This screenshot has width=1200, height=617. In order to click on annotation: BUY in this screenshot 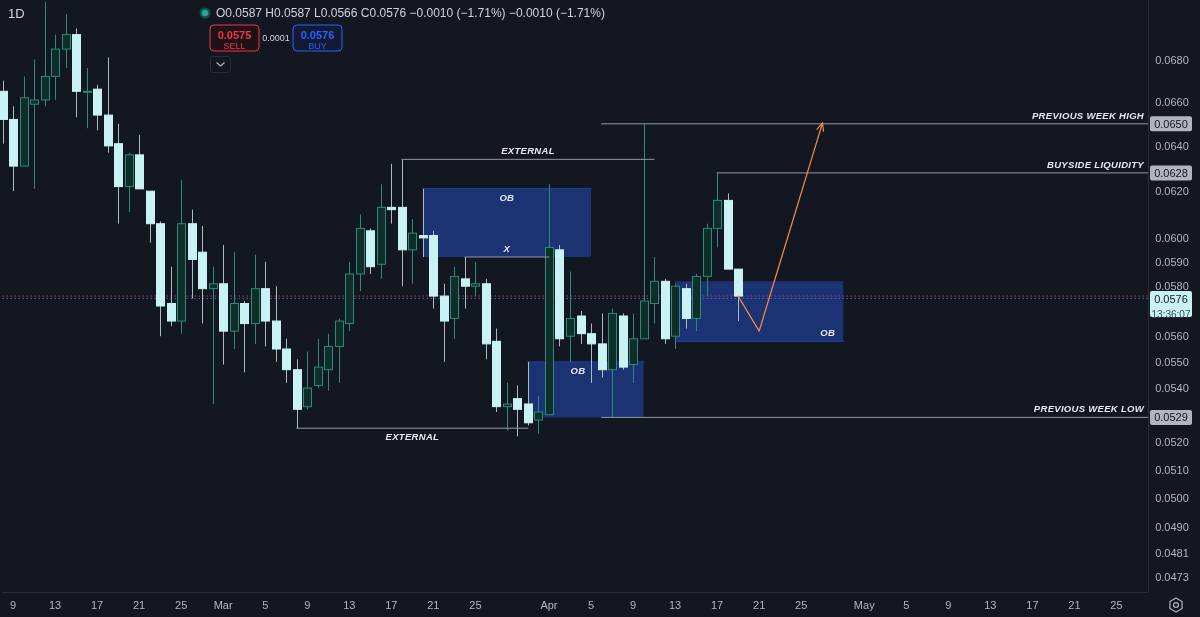, I will do `click(317, 45)`.